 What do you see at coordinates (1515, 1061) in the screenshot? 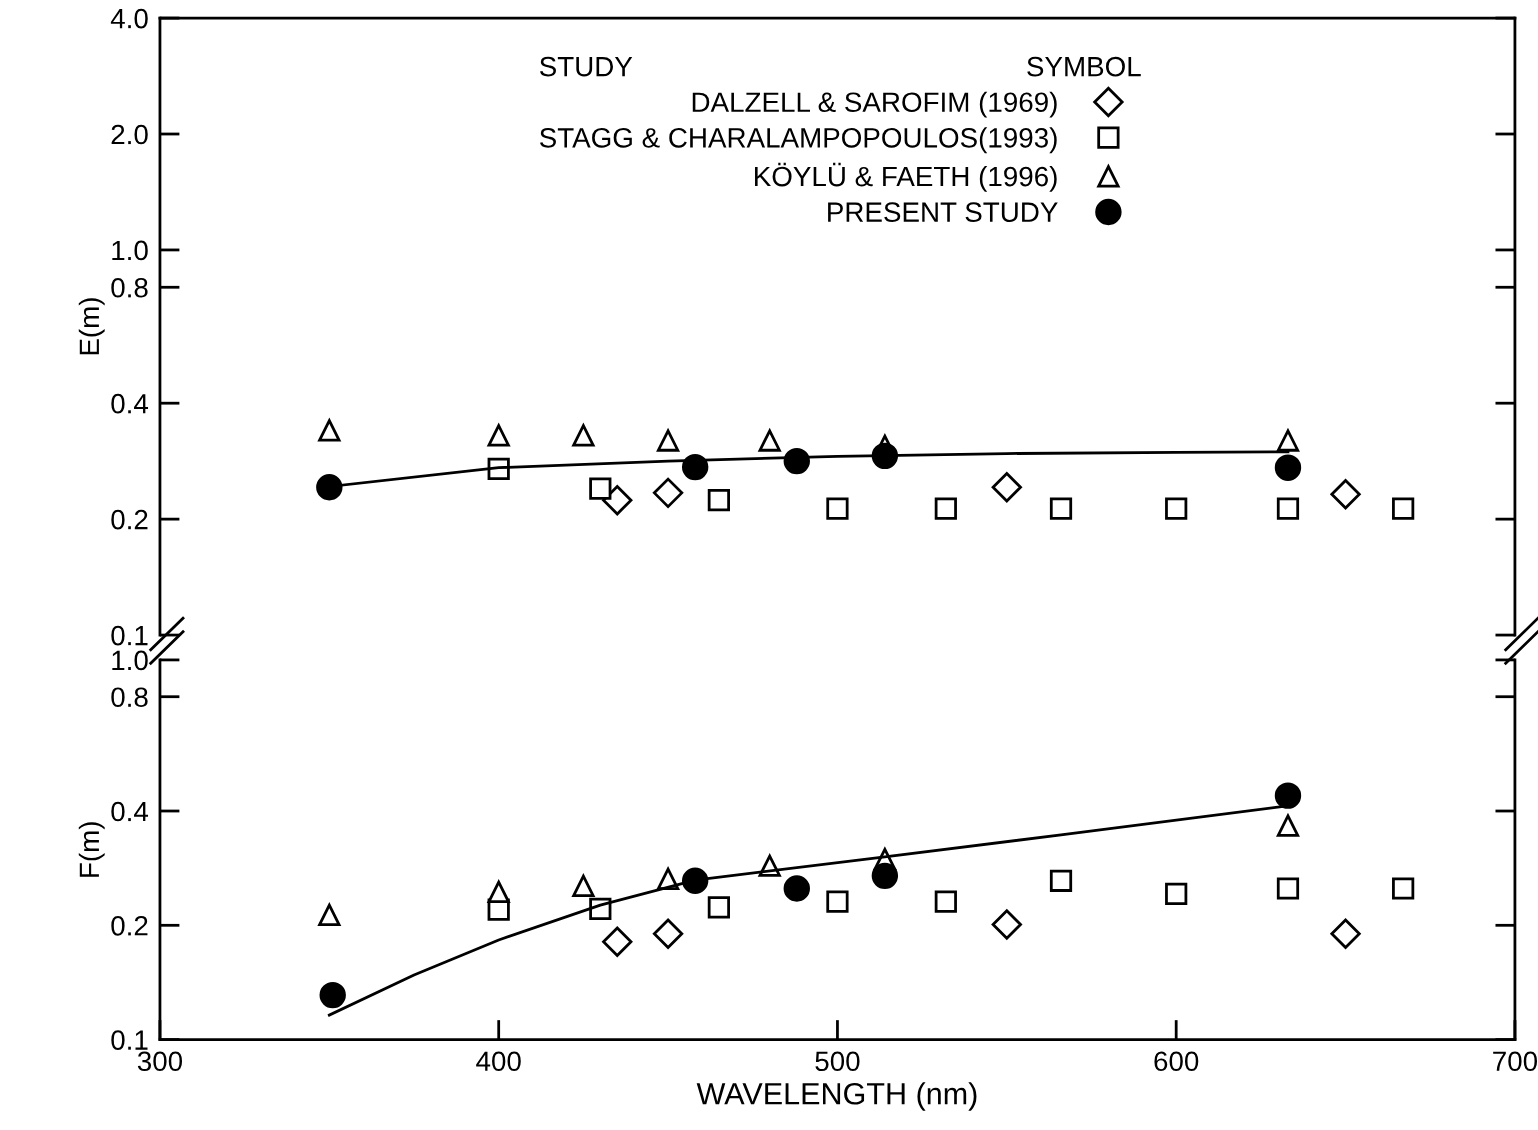
I see `x-tick-label: 700` at bounding box center [1515, 1061].